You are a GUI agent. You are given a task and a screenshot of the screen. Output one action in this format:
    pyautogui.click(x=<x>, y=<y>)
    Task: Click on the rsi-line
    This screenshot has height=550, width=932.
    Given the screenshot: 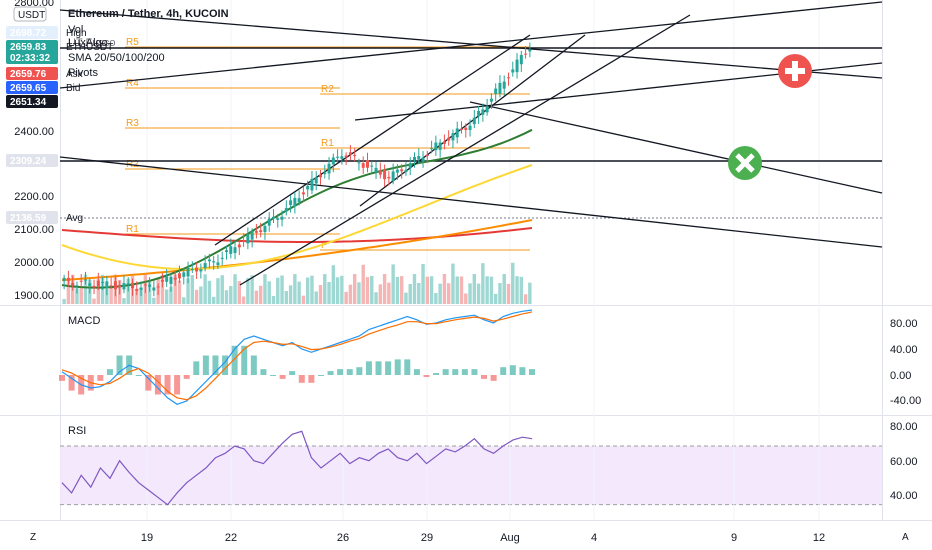 What is the action you would take?
    pyautogui.click(x=297, y=468)
    